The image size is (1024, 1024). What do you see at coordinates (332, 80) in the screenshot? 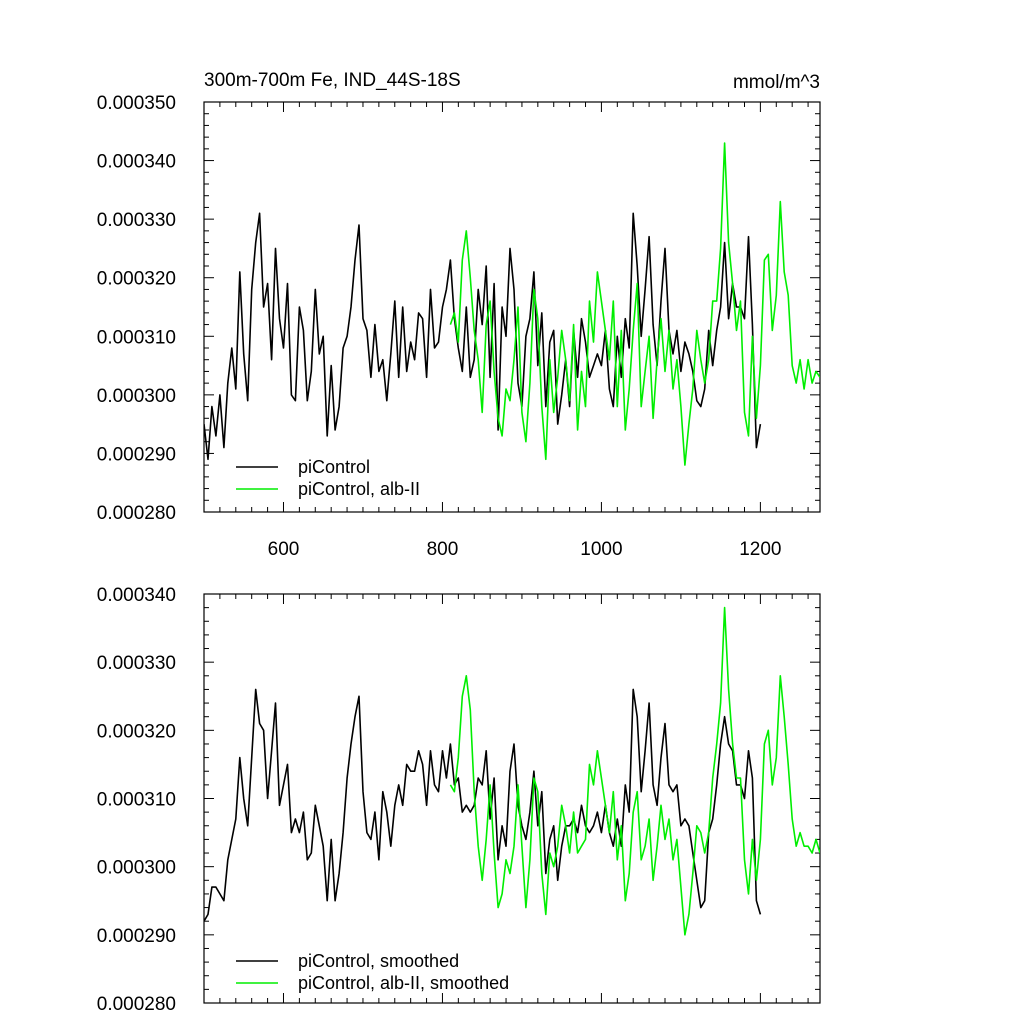
I see `chart-title: 300m-700m Fe, IND_44S-18S` at bounding box center [332, 80].